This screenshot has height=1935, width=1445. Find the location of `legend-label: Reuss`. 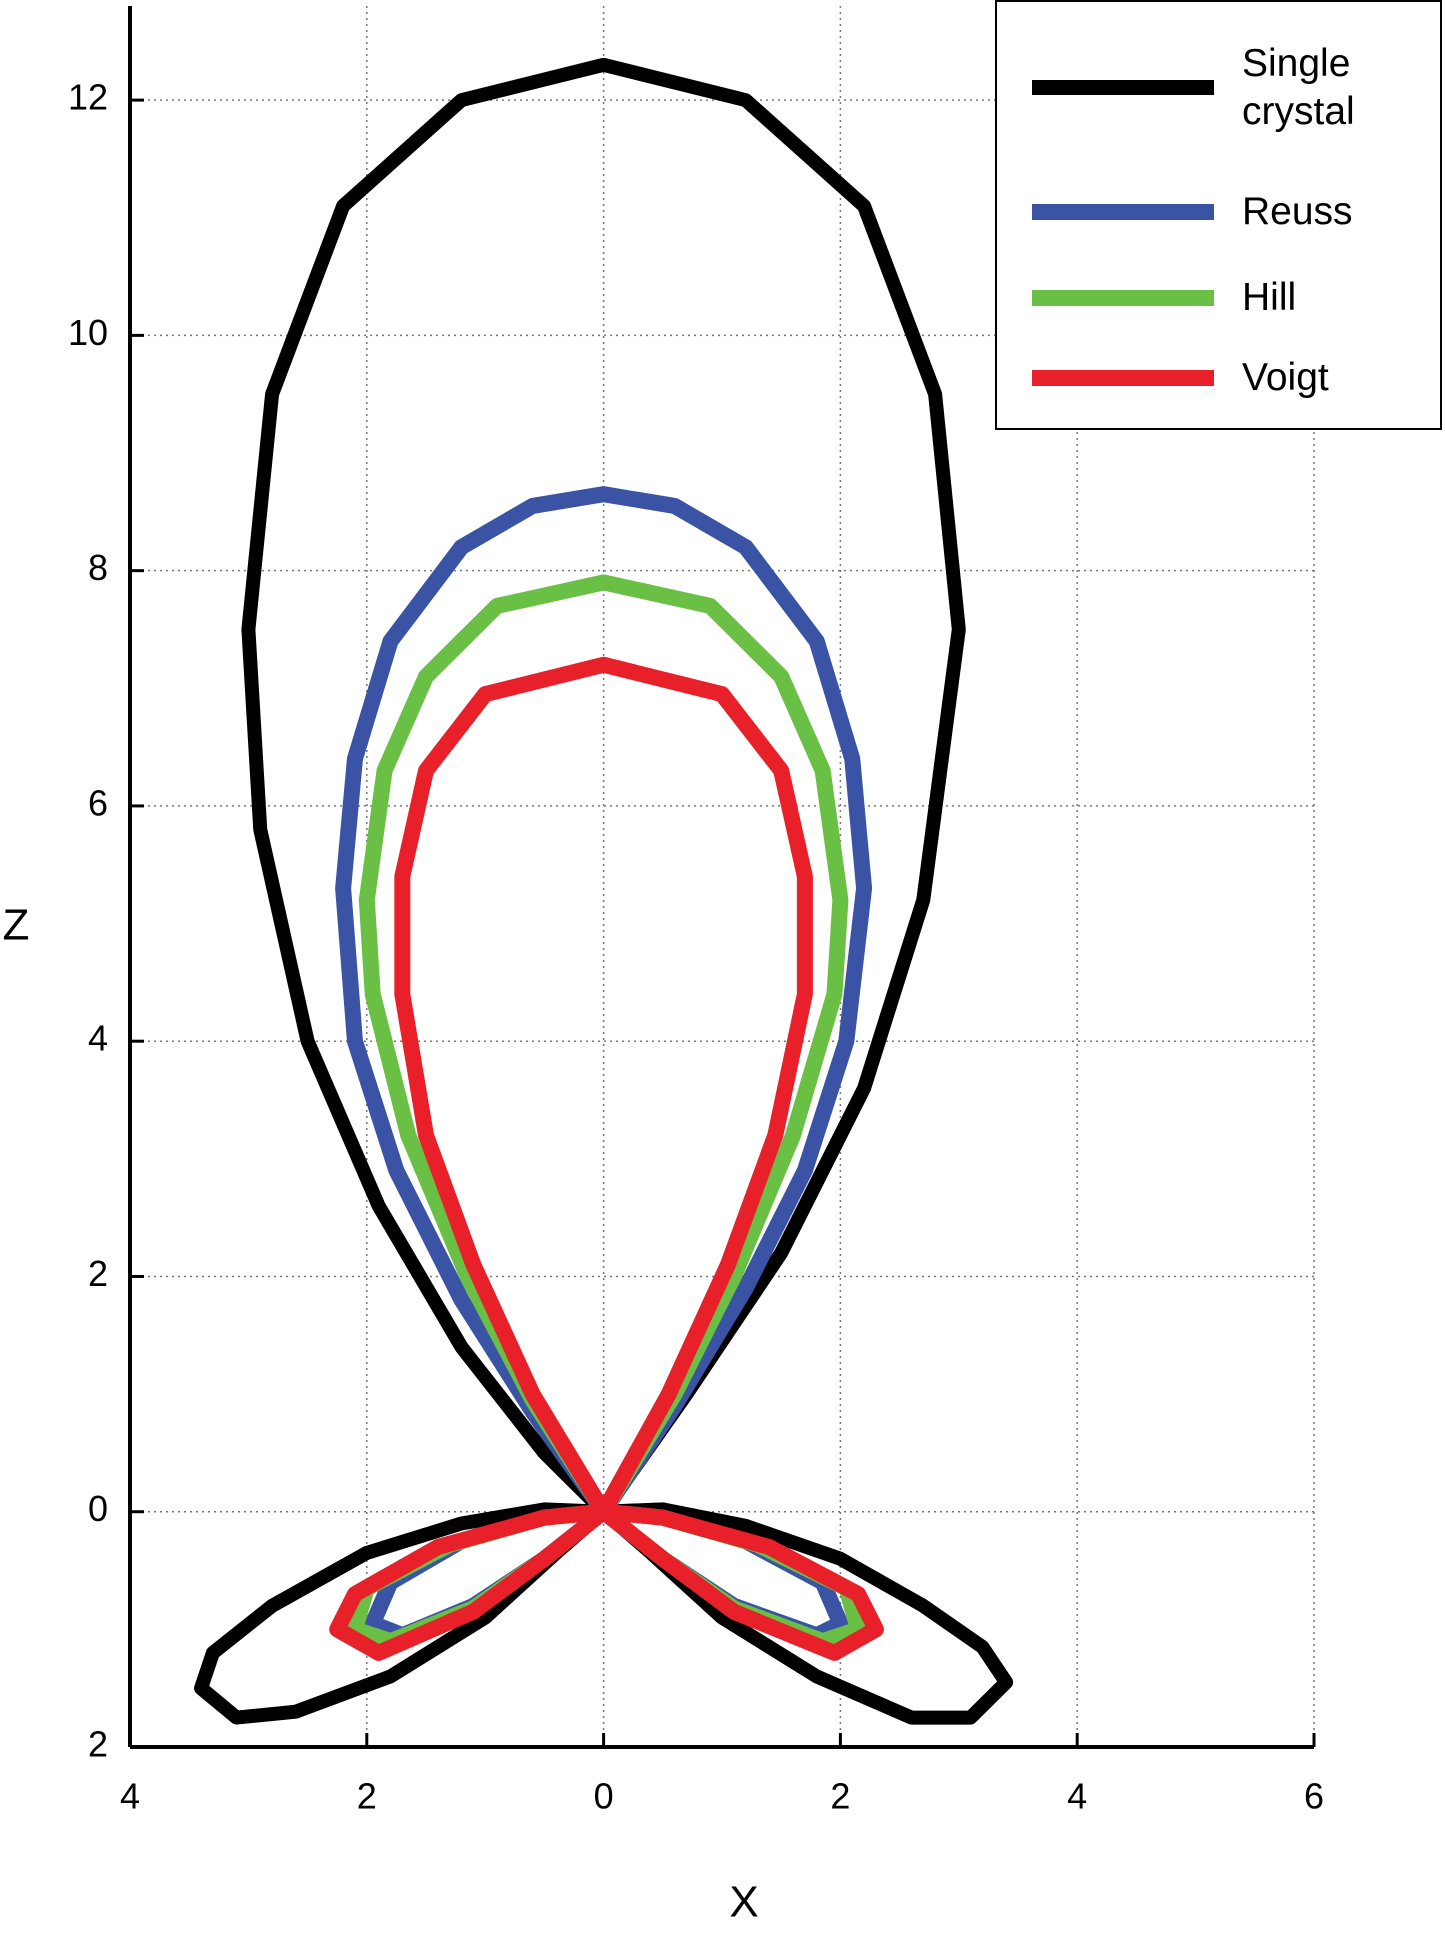

legend-label: Reuss is located at coordinates (1297, 211).